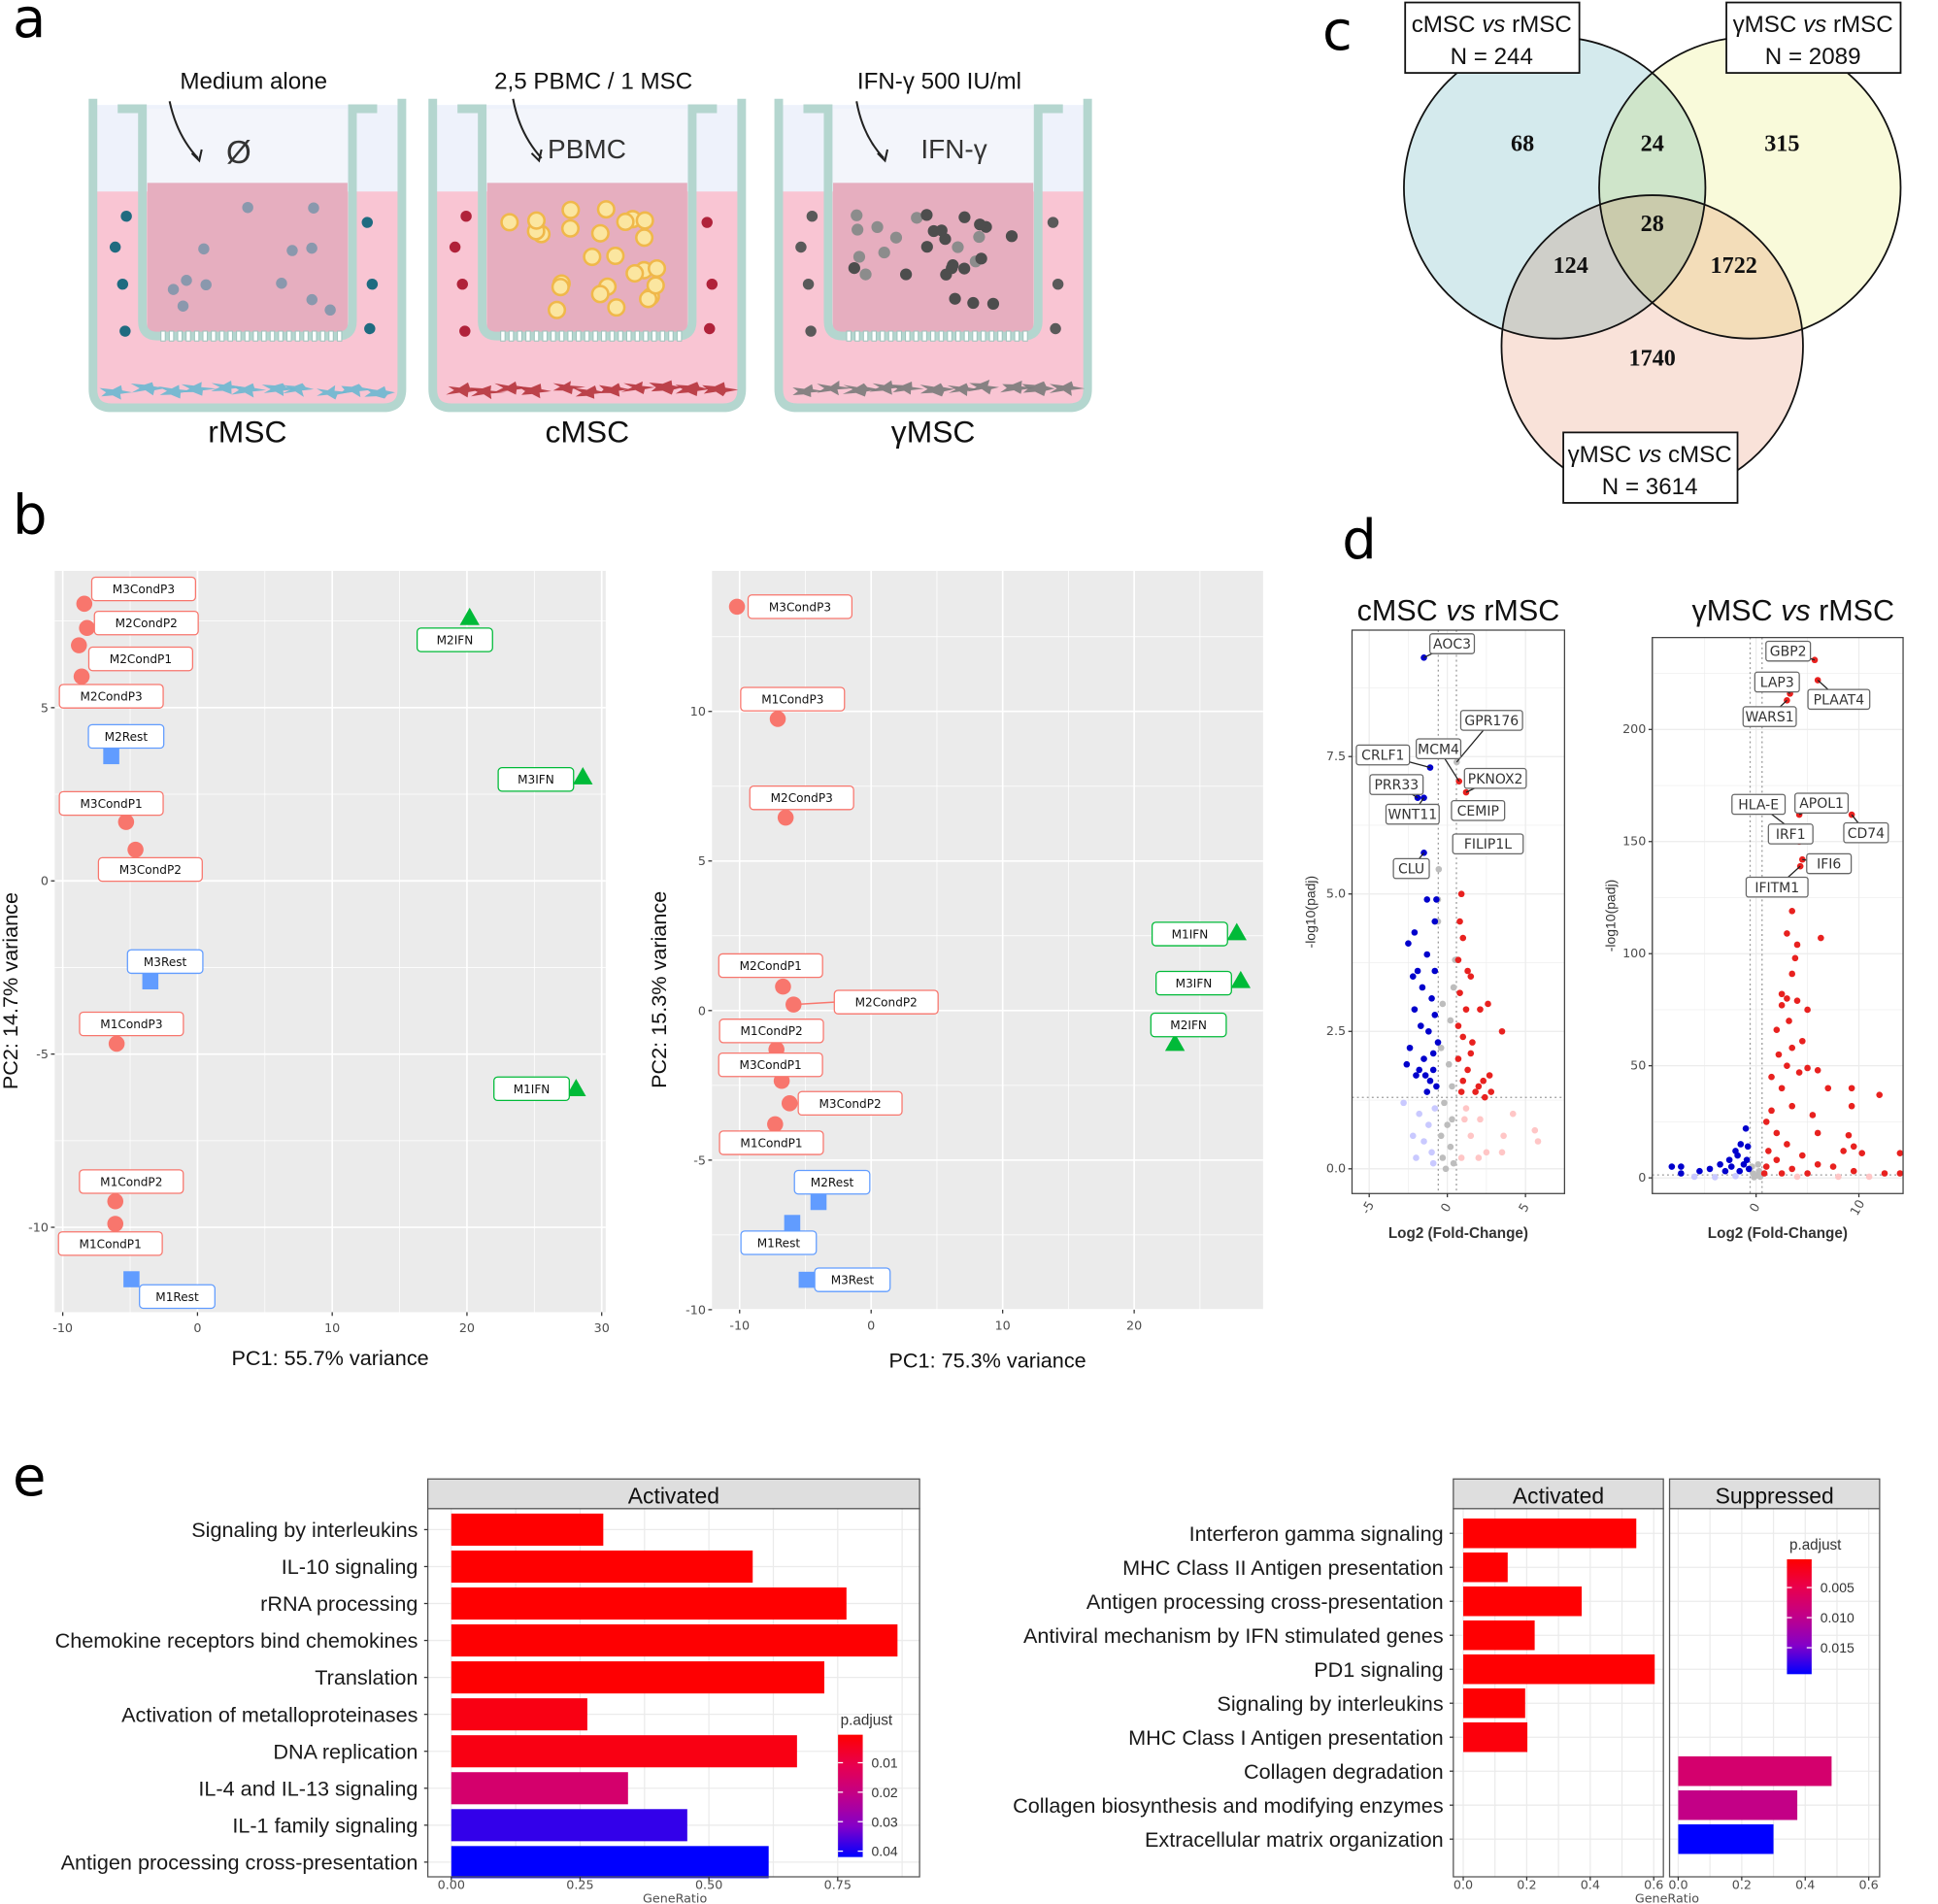  I want to click on legend-tick-label: 0.03, so click(884, 1821).